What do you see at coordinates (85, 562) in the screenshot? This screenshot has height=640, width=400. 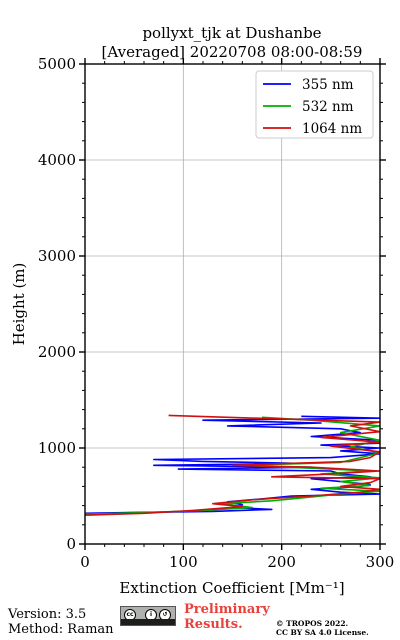 I see `x-tick-label: 0` at bounding box center [85, 562].